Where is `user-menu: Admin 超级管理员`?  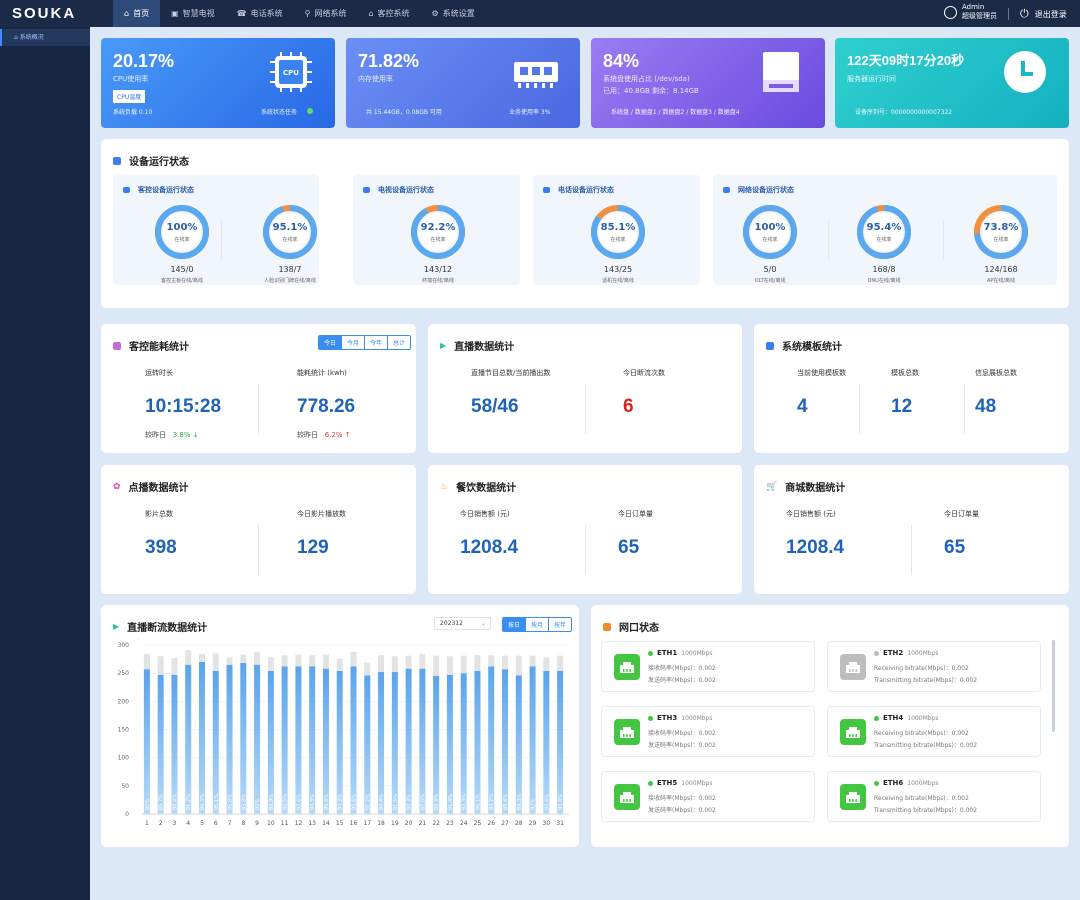 user-menu: Admin 超级管理员 is located at coordinates (970, 12).